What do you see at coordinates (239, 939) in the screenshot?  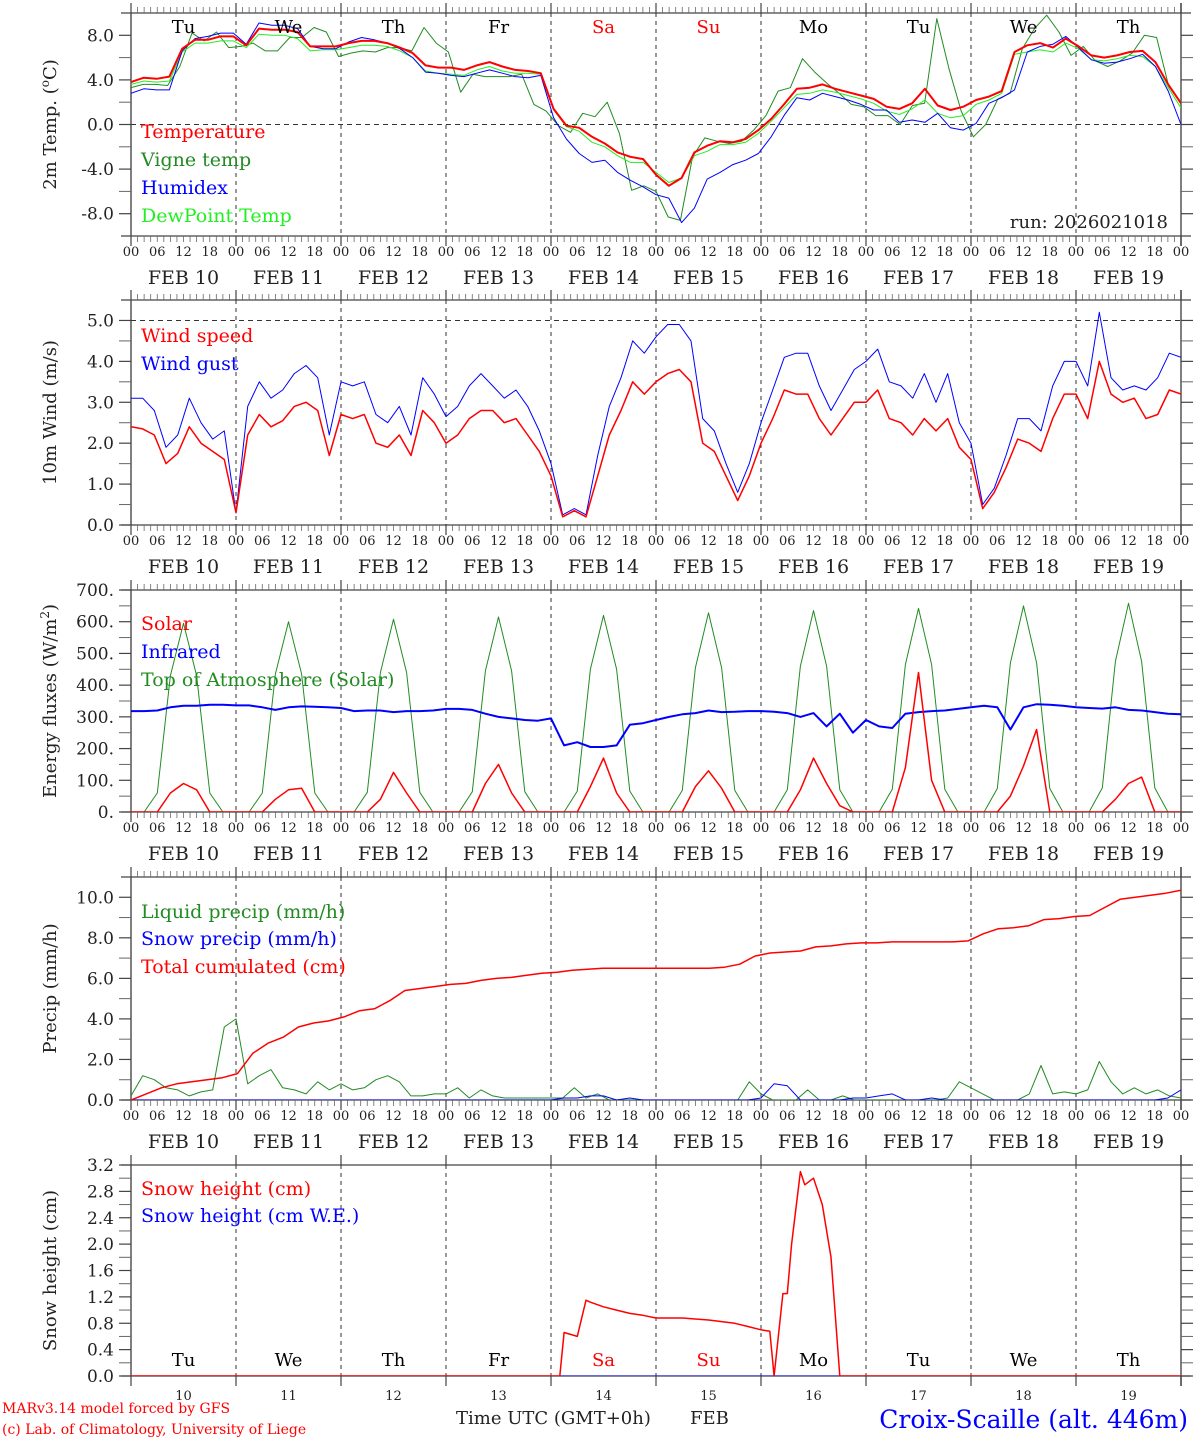 I see `legend-entry: Snow precip (mm/h)` at bounding box center [239, 939].